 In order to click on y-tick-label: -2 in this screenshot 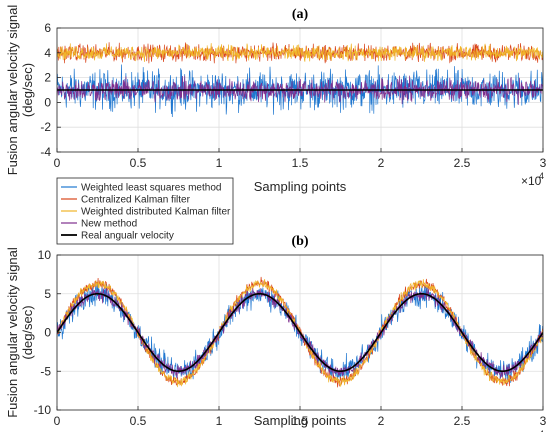, I will do `click(45, 127)`.